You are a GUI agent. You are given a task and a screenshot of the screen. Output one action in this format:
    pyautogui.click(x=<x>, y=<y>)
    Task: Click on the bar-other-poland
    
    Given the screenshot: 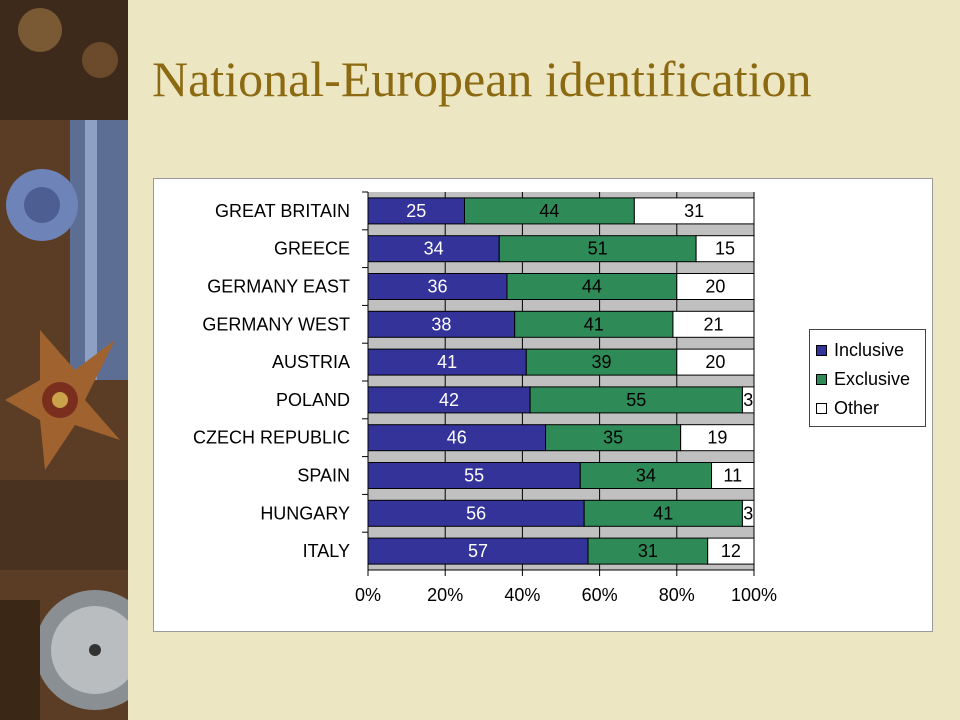 What is the action you would take?
    pyautogui.click(x=748, y=400)
    